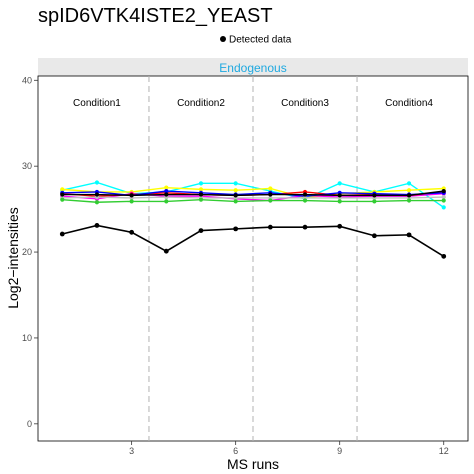  I want to click on y-axis: 0 10 20 30 40, so click(30, 252).